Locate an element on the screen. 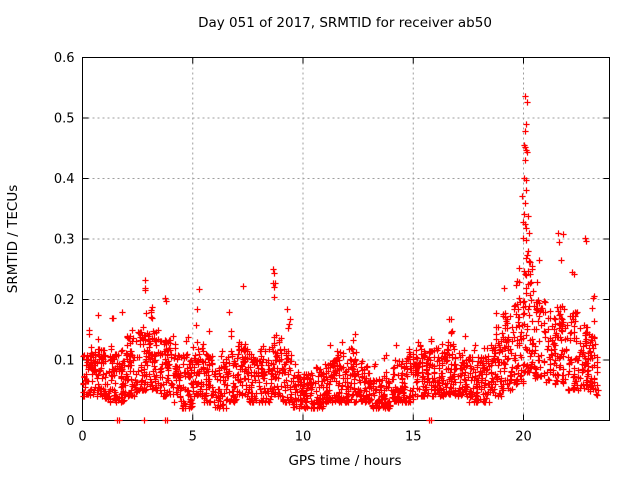 This screenshot has width=640, height=480. y-tick-label: 0.2 is located at coordinates (64, 300).